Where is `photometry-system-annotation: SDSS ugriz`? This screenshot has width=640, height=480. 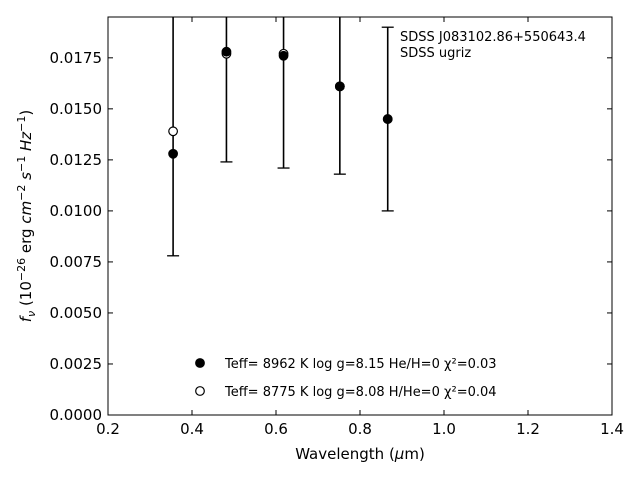 photometry-system-annotation: SDSS ugriz is located at coordinates (435, 53).